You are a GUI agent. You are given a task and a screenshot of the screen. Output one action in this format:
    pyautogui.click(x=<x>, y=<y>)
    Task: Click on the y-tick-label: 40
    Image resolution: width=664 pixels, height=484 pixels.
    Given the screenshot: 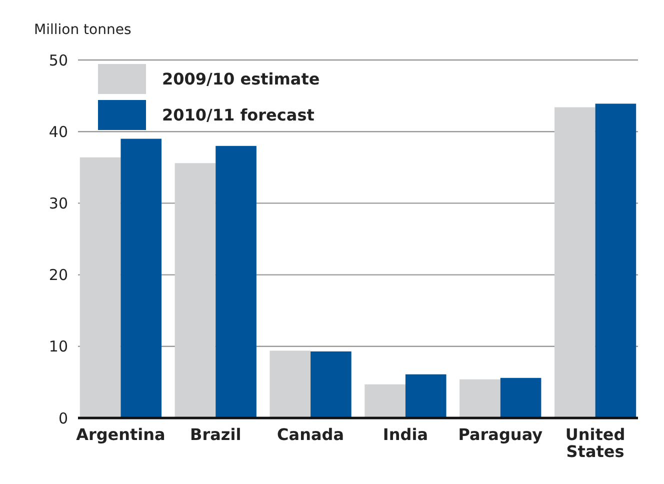 What is the action you would take?
    pyautogui.click(x=58, y=131)
    